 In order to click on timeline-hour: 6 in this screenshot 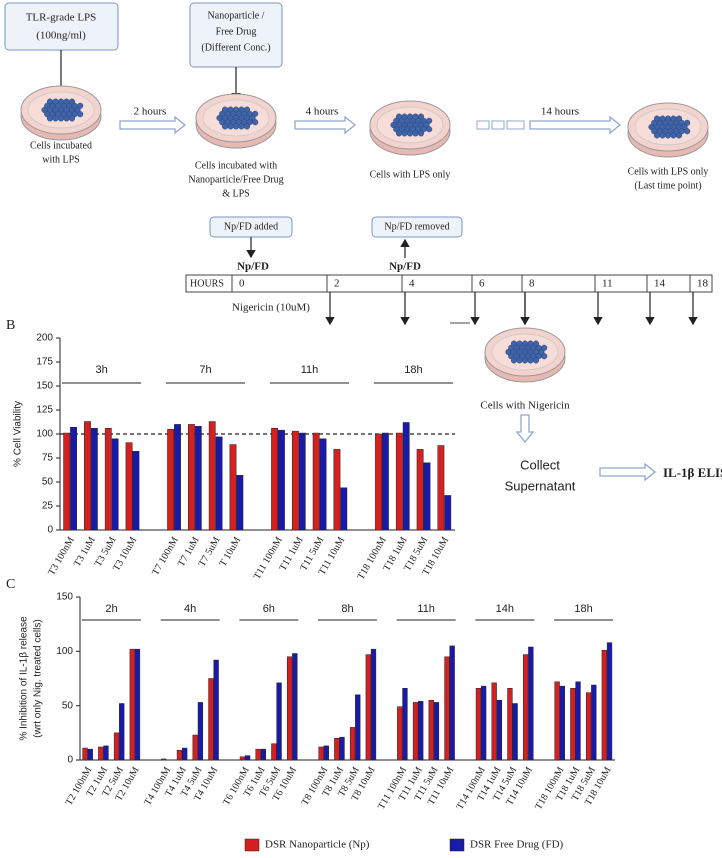, I will do `click(482, 284)`.